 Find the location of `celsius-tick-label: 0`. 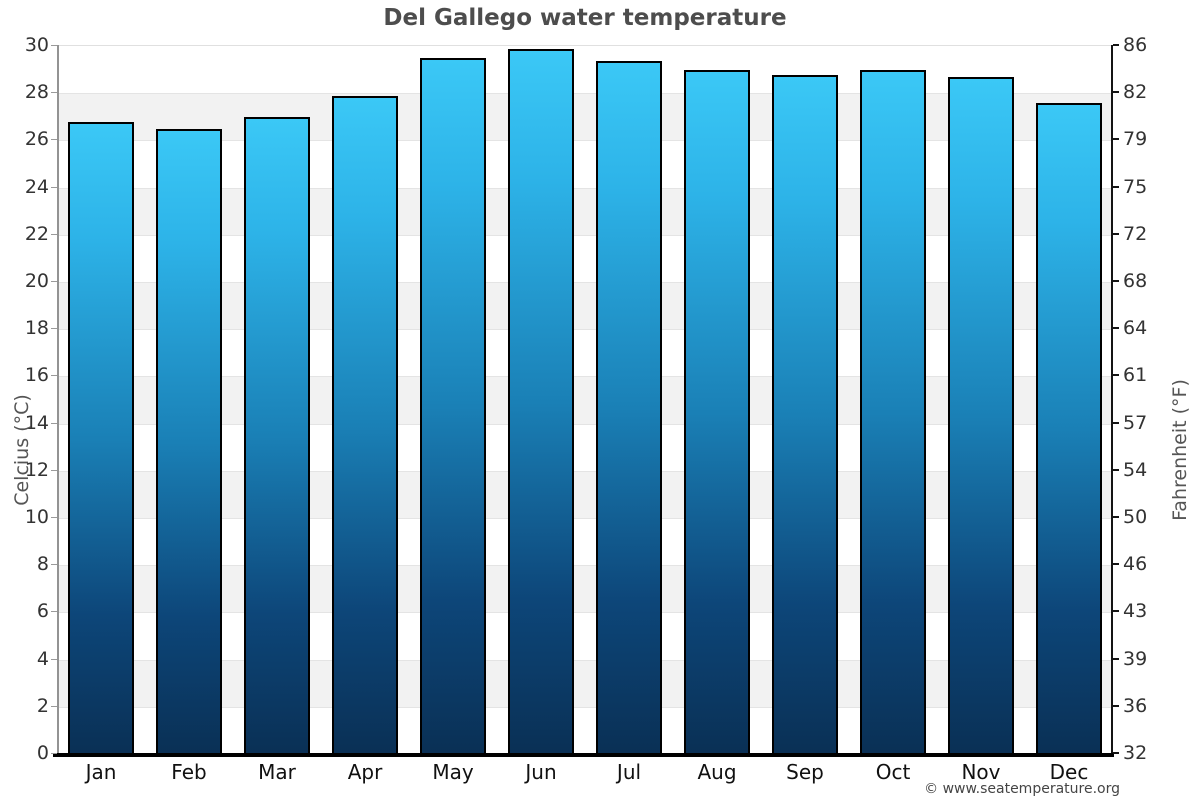

celsius-tick-label: 0 is located at coordinates (42, 753).